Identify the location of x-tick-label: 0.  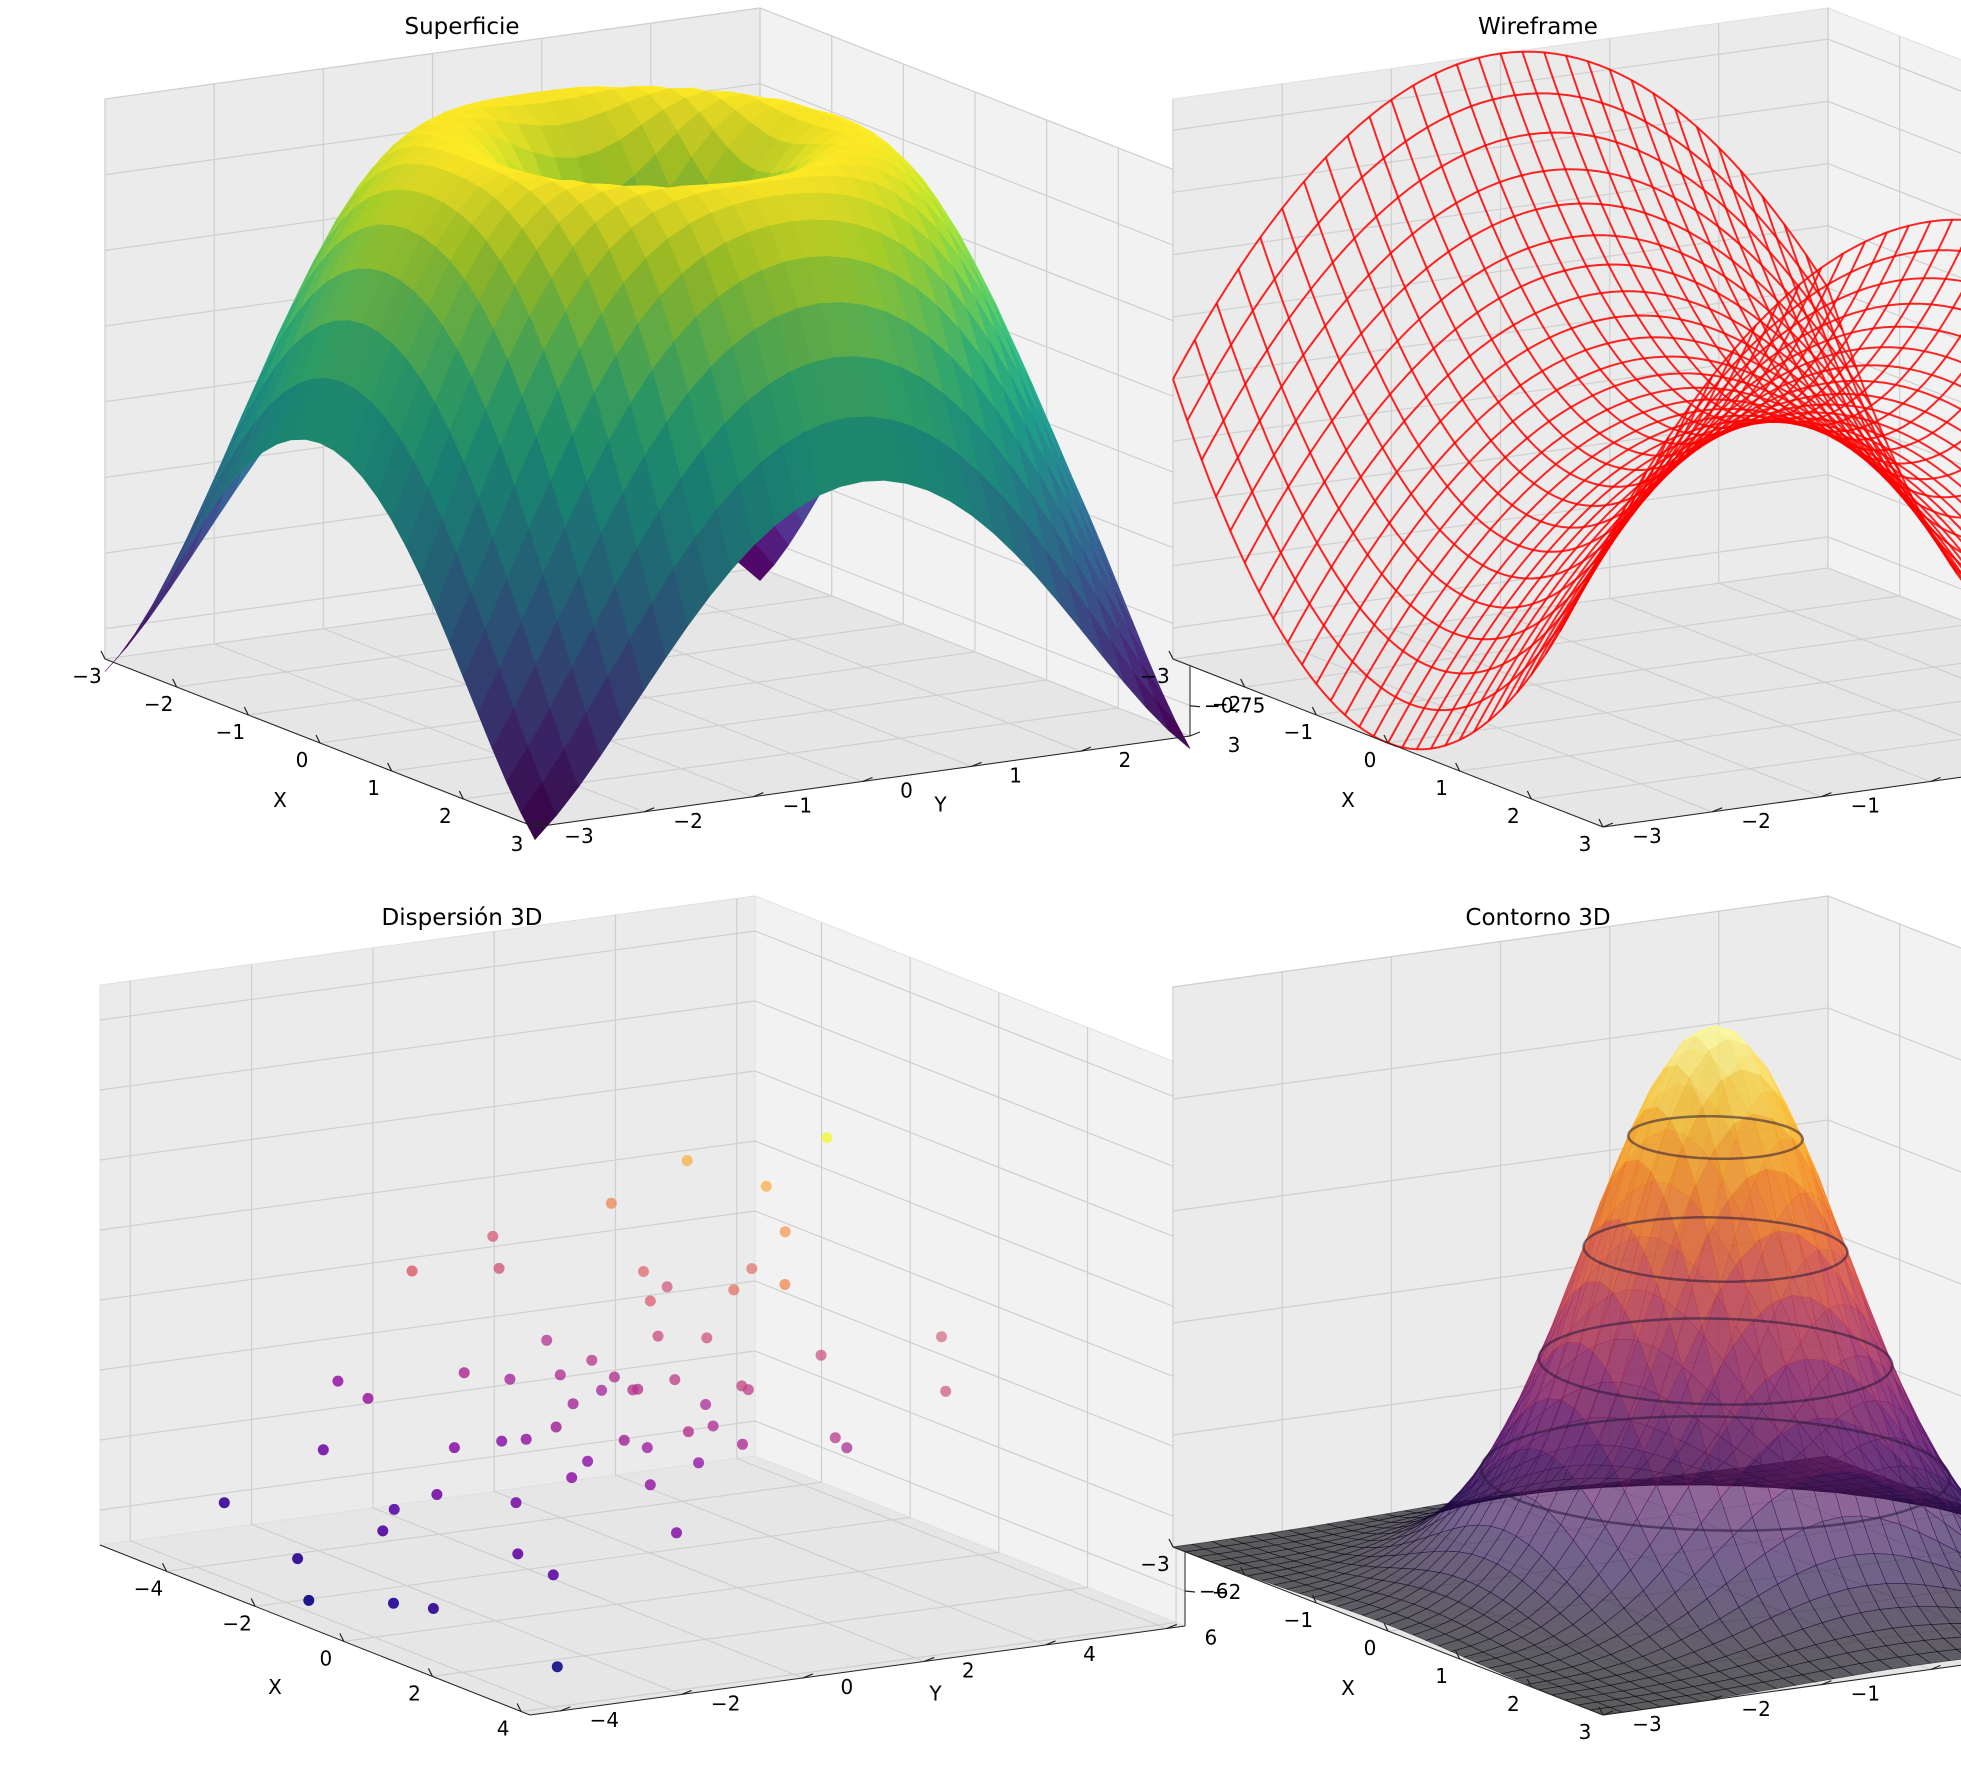
(325, 1658).